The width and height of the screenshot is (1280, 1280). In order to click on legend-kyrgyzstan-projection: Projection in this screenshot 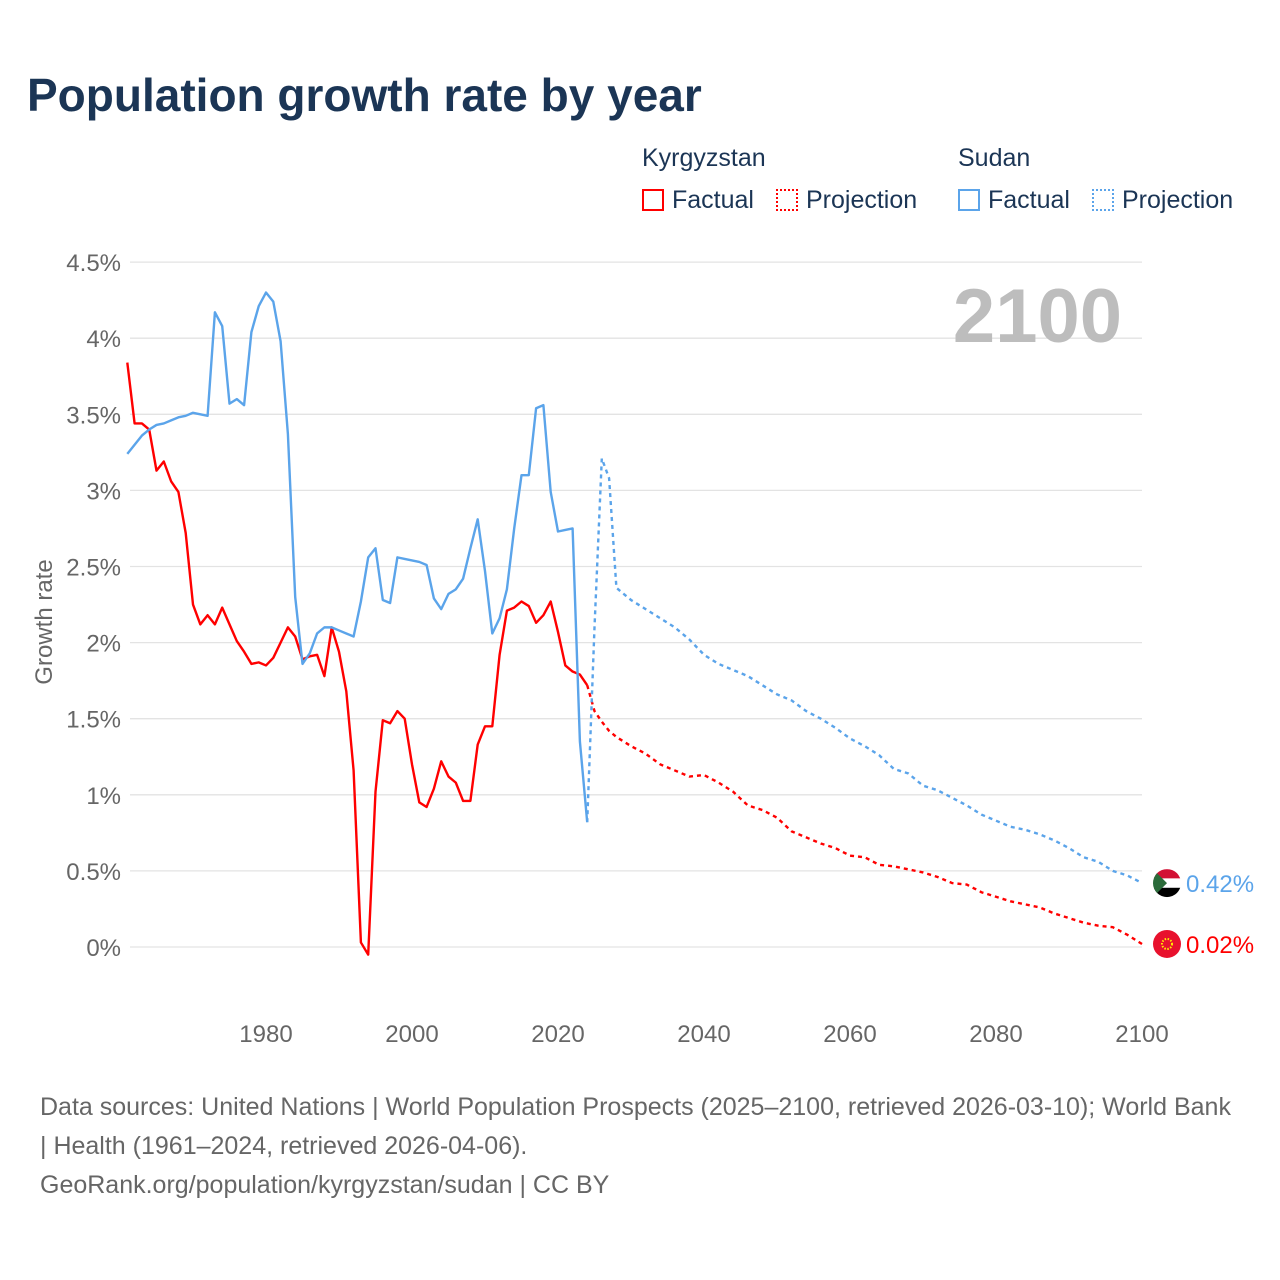, I will do `click(846, 200)`.